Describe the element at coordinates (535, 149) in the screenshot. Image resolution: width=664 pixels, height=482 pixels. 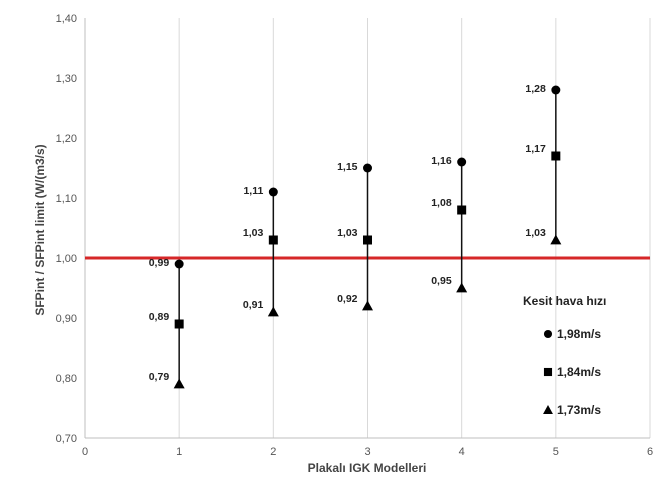
I see `data-label: 1,17` at that location.